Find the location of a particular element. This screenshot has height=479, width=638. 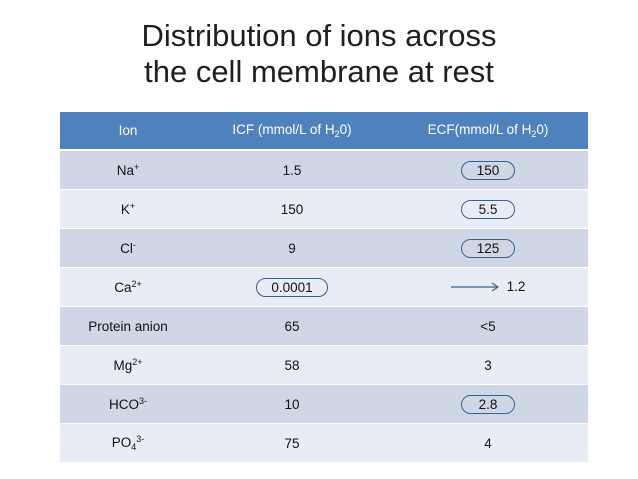

circled-value: 0.0001 is located at coordinates (292, 287).